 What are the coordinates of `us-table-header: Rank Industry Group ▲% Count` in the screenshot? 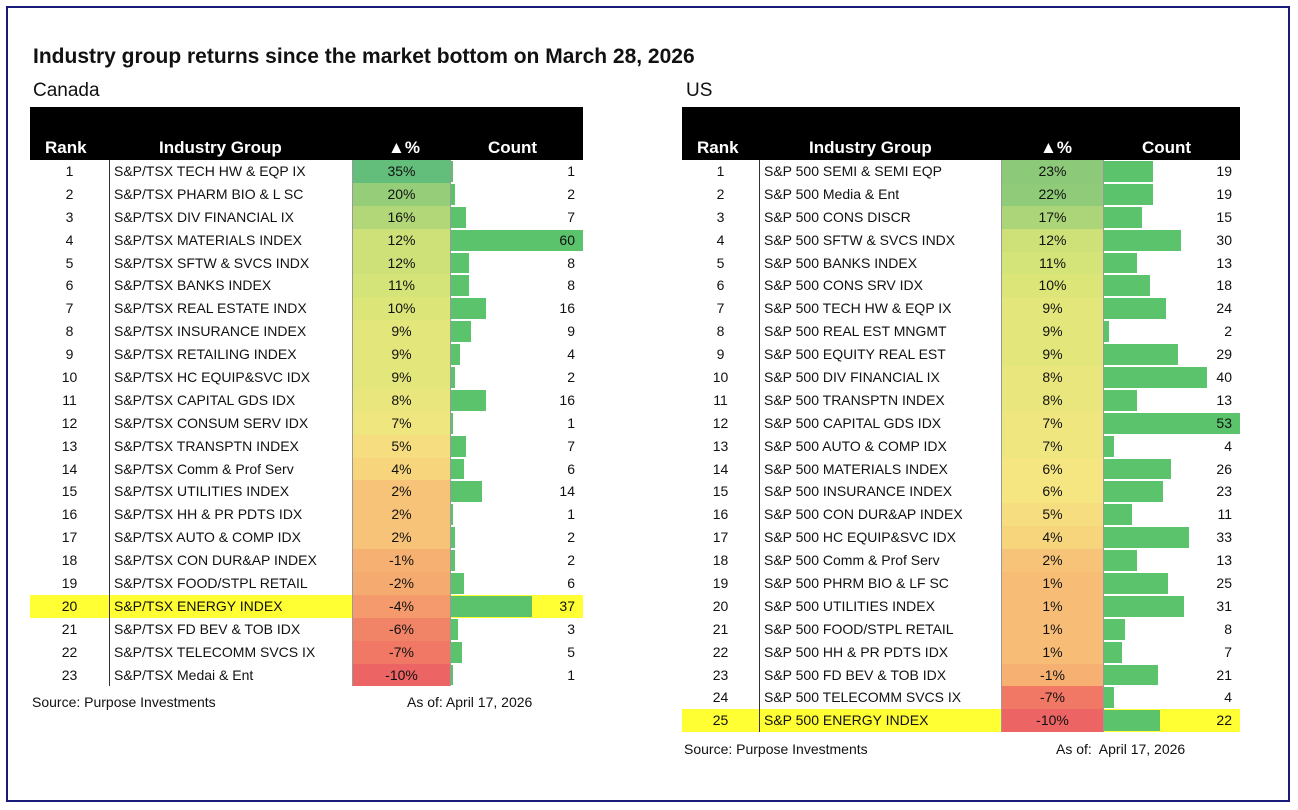 It's located at (961, 133).